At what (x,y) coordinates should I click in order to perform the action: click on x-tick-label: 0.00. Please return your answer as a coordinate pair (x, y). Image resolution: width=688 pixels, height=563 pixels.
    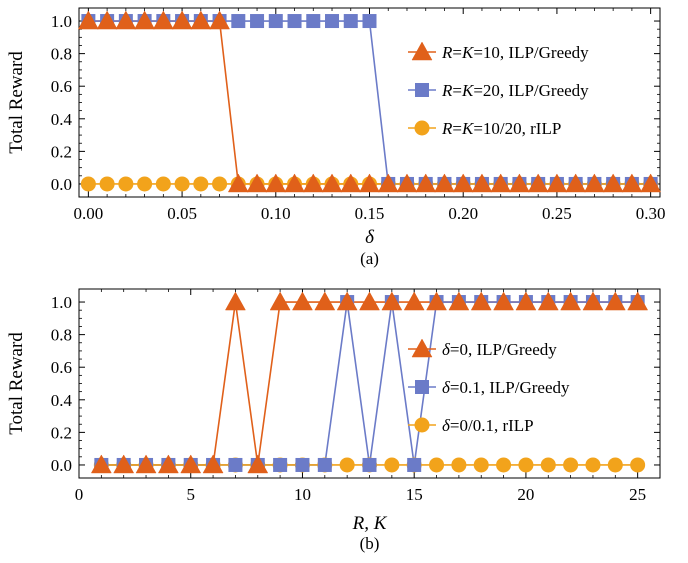
    Looking at the image, I should click on (88, 213).